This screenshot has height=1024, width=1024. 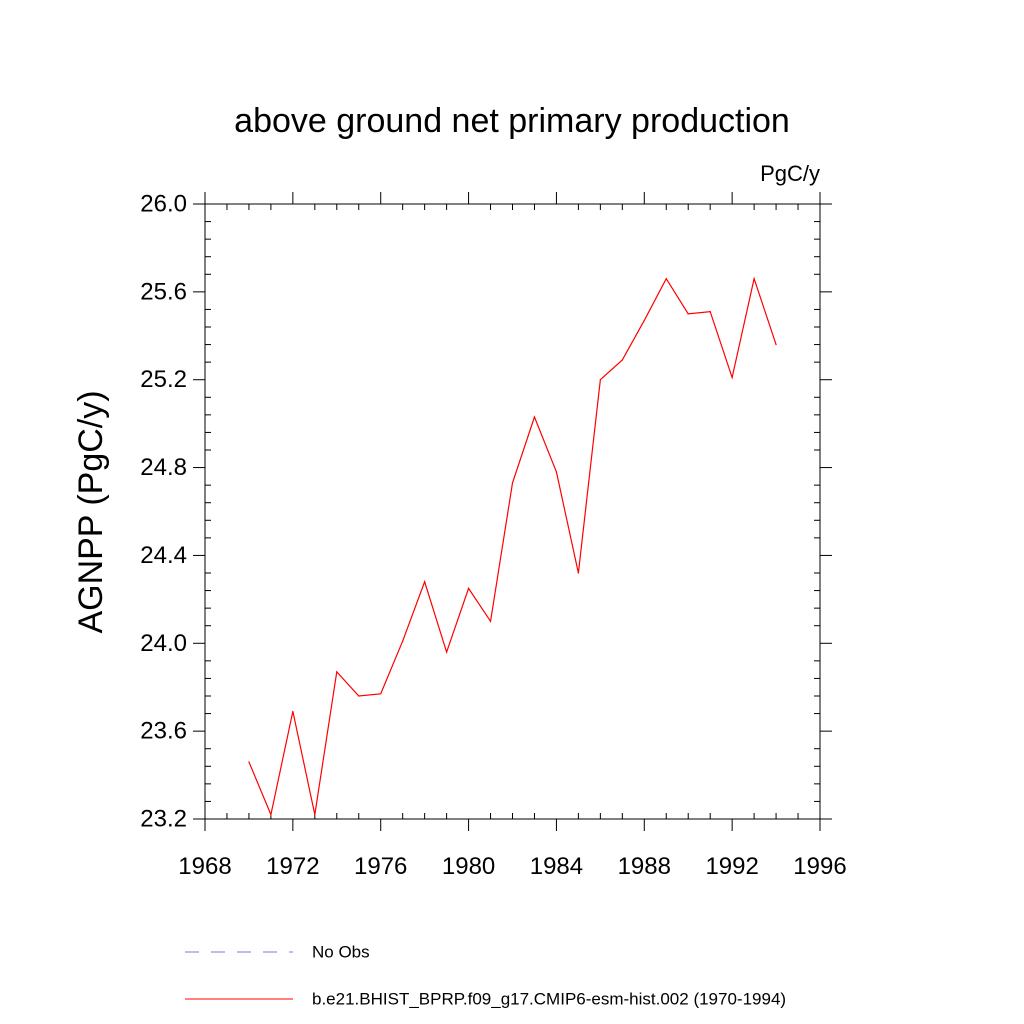 What do you see at coordinates (163, 555) in the screenshot?
I see `y-tick-label: 24.4` at bounding box center [163, 555].